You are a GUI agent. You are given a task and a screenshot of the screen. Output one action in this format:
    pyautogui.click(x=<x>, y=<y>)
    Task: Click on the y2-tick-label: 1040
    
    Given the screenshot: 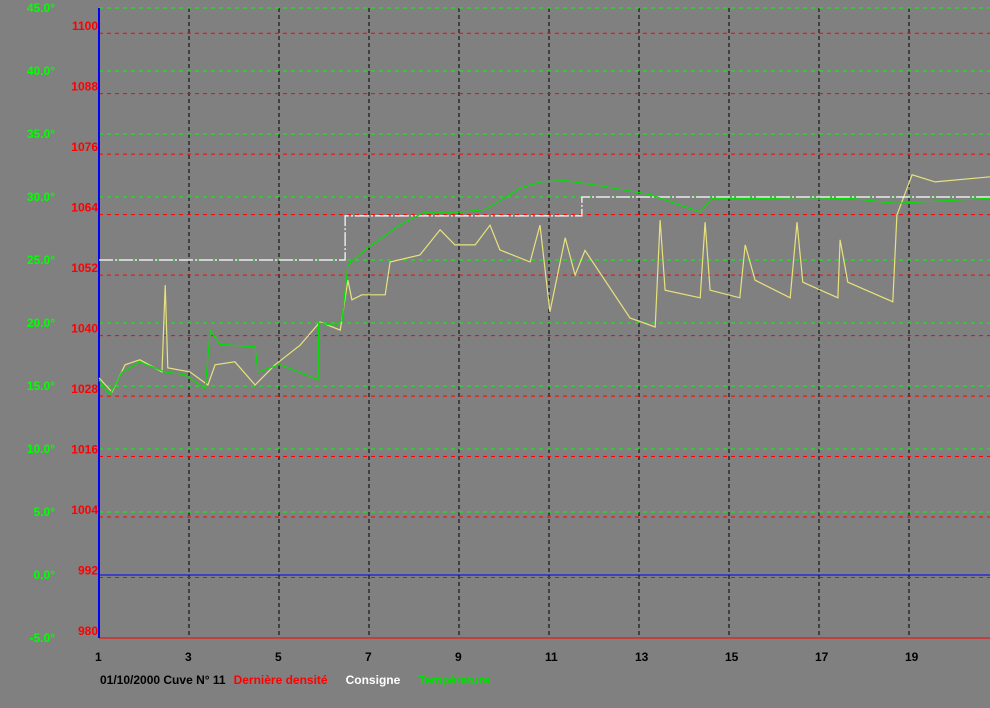 What is the action you would take?
    pyautogui.click(x=84, y=329)
    